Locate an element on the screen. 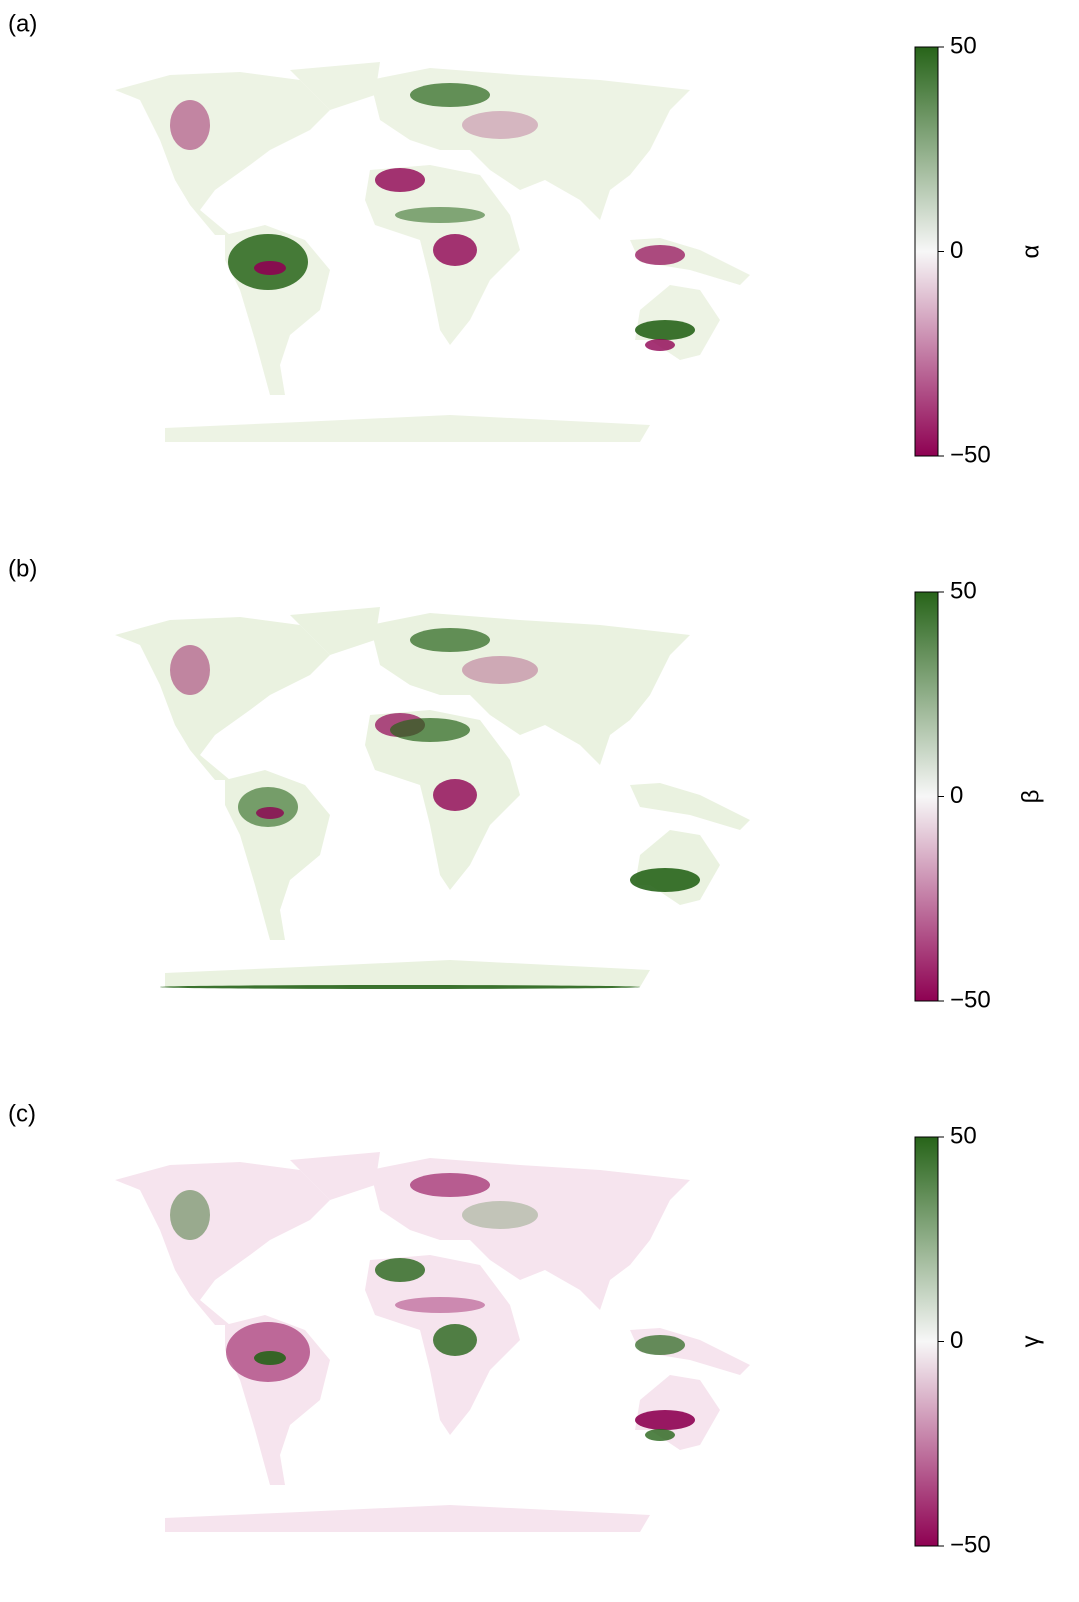  panel-label: (c) is located at coordinates (22, 1113).